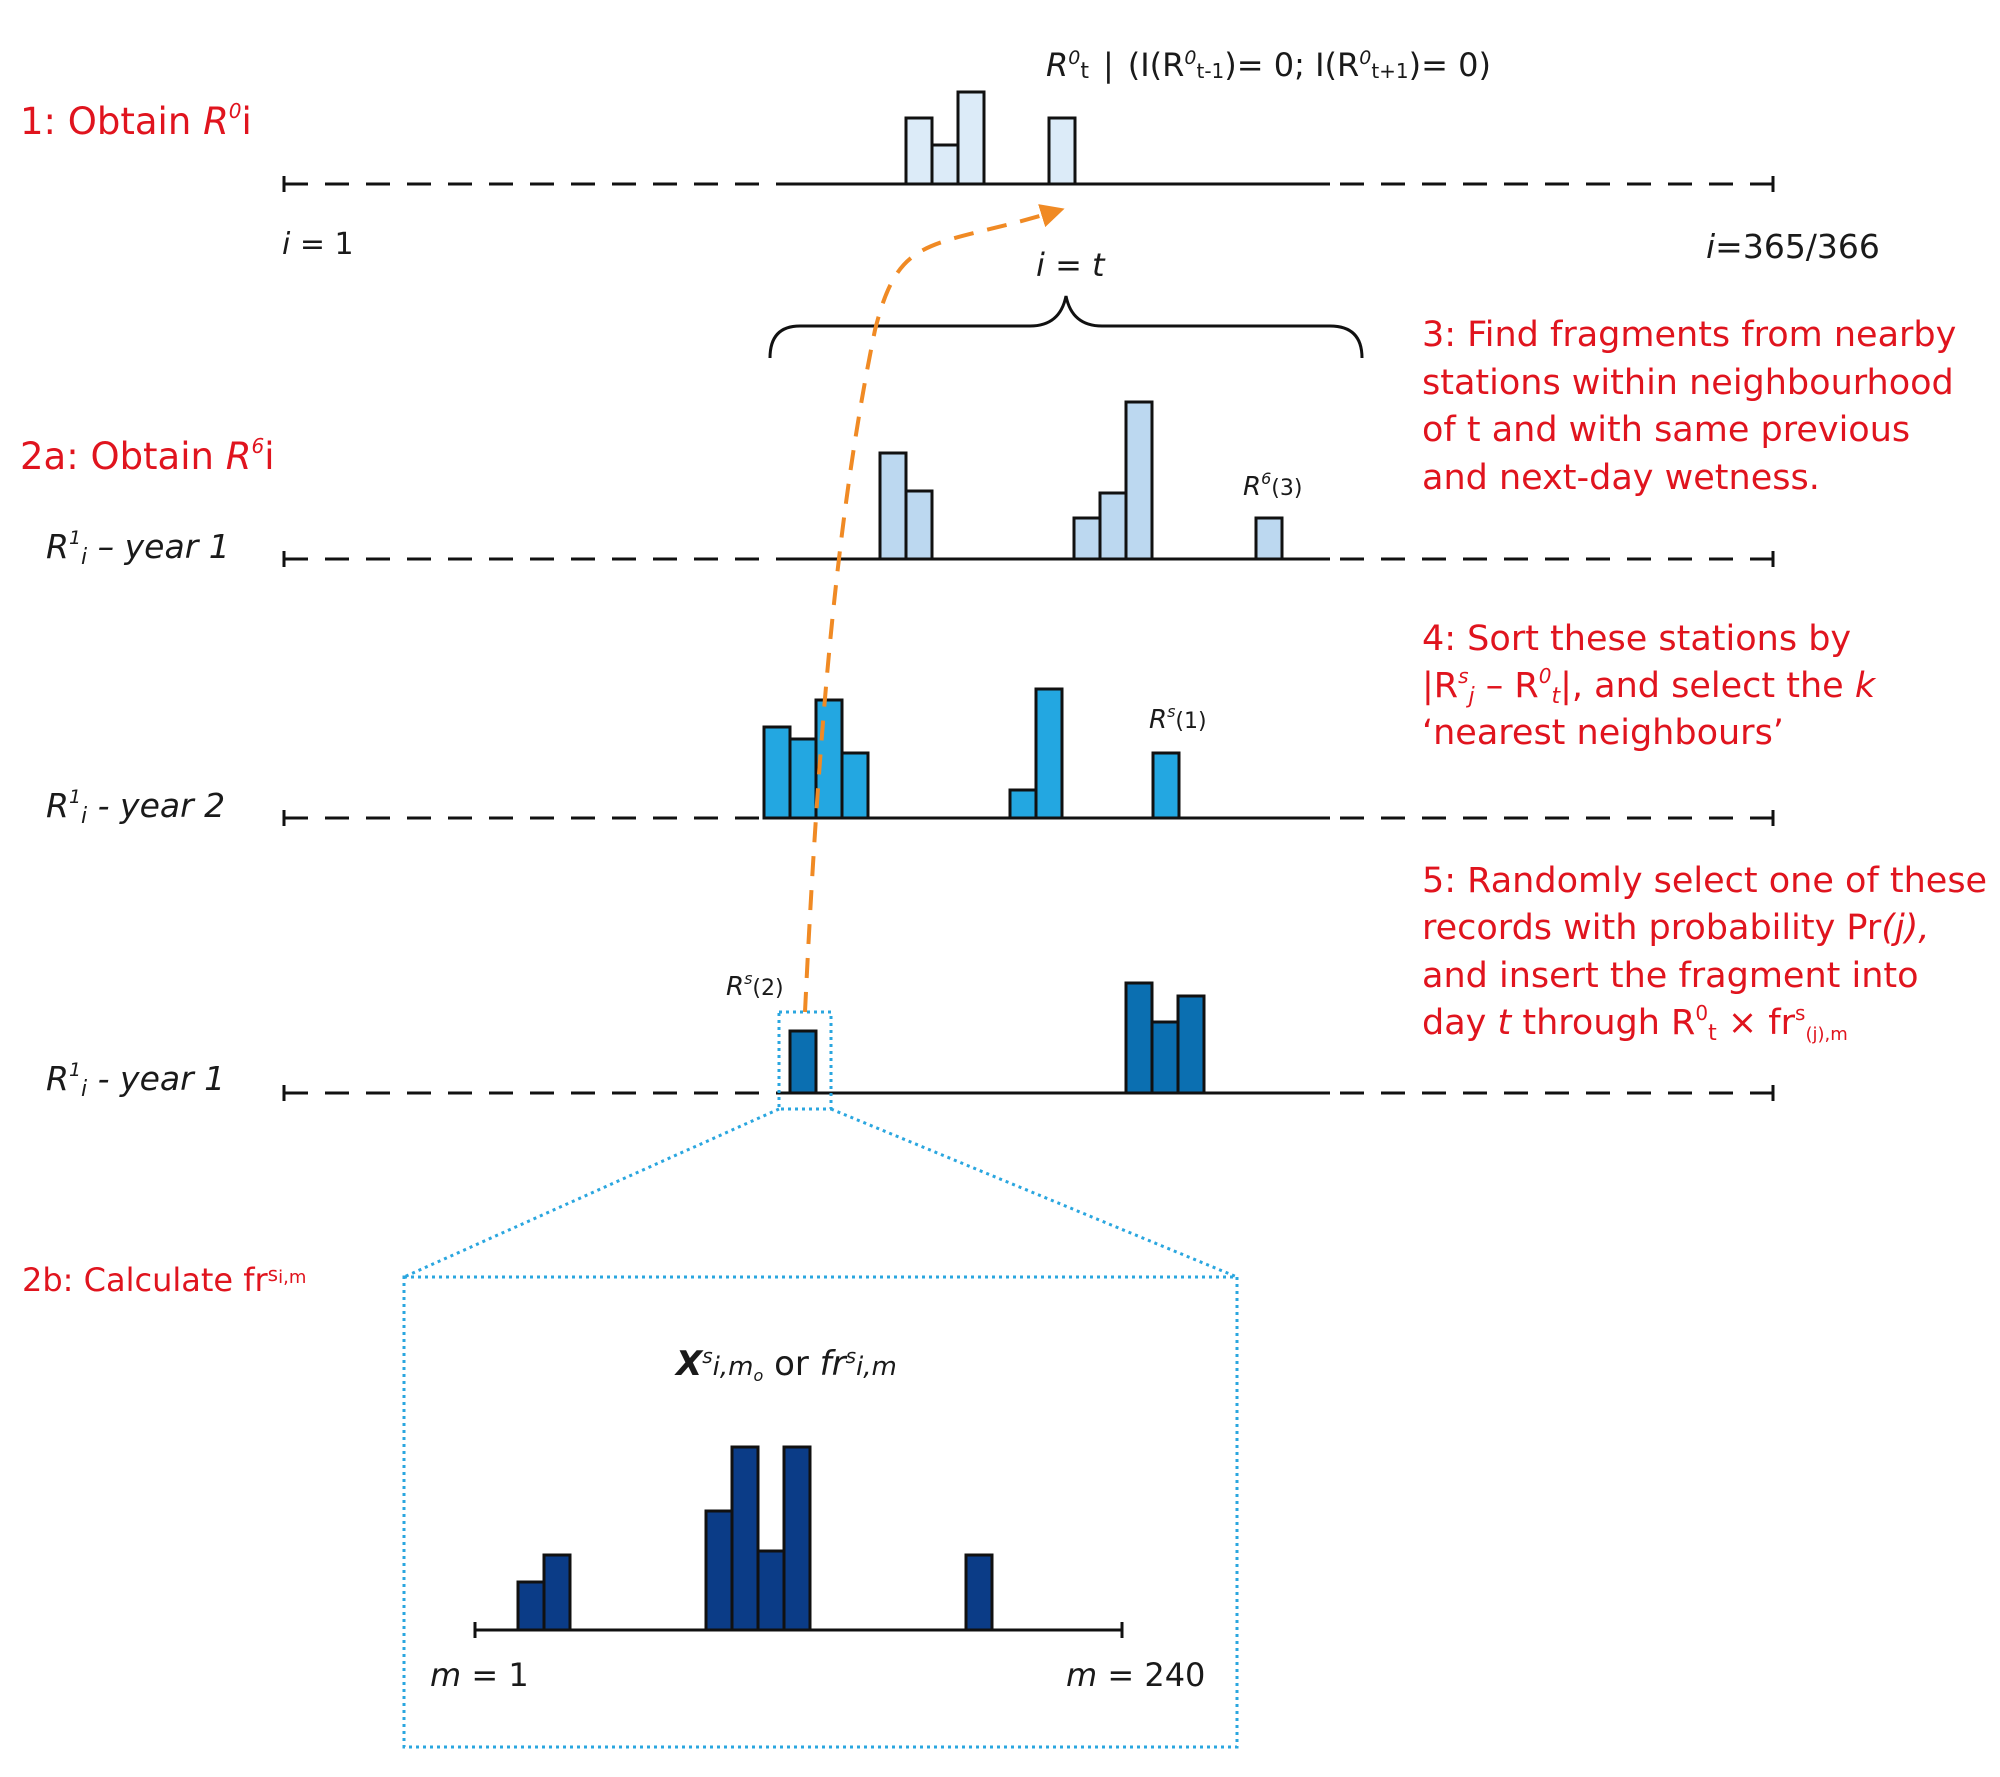 This screenshot has height=1777, width=2000. What do you see at coordinates (318, 244) in the screenshot?
I see `axis-start-label: i = 1` at bounding box center [318, 244].